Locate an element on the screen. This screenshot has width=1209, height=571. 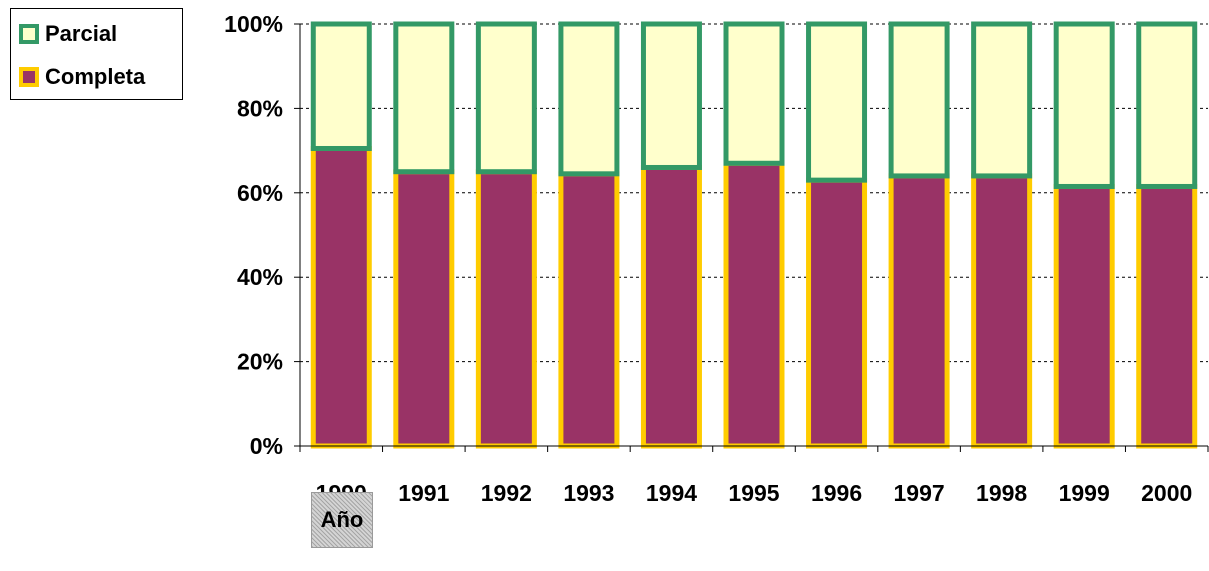
bar-parcial-2000 is located at coordinates (1167, 105).